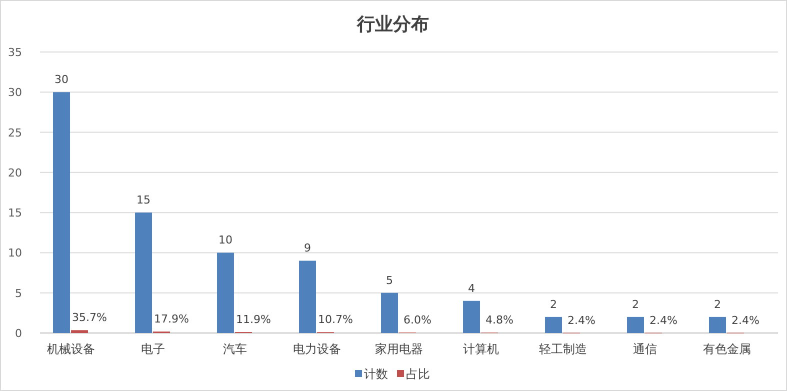 The image size is (787, 391). I want to click on data-label: 4, so click(471, 288).